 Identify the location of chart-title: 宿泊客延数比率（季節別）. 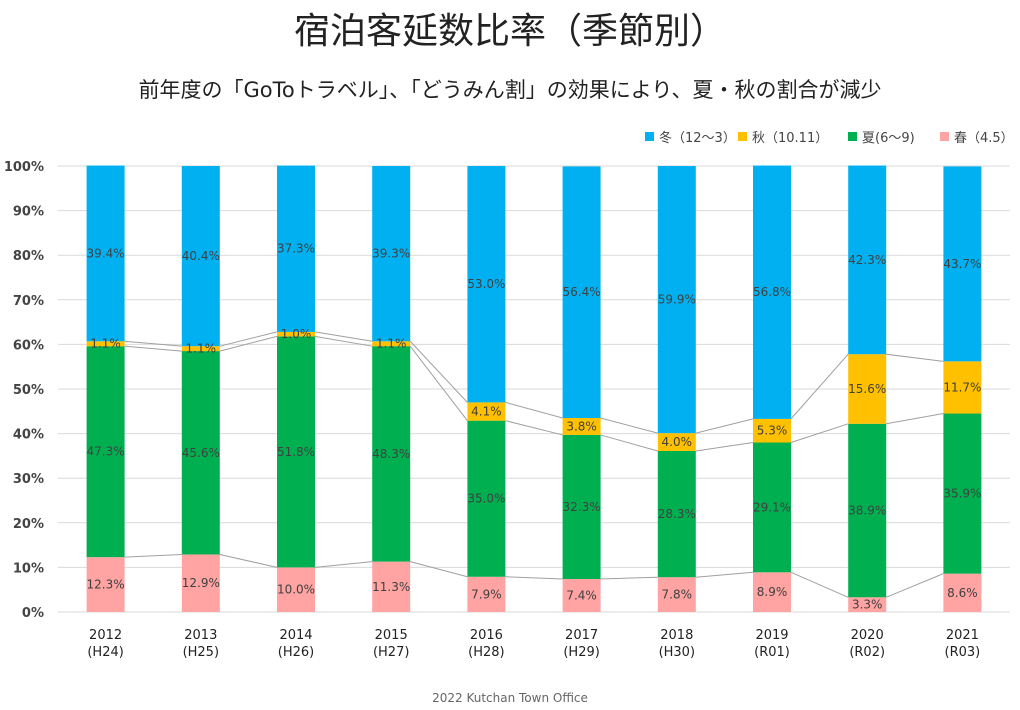
(509, 31).